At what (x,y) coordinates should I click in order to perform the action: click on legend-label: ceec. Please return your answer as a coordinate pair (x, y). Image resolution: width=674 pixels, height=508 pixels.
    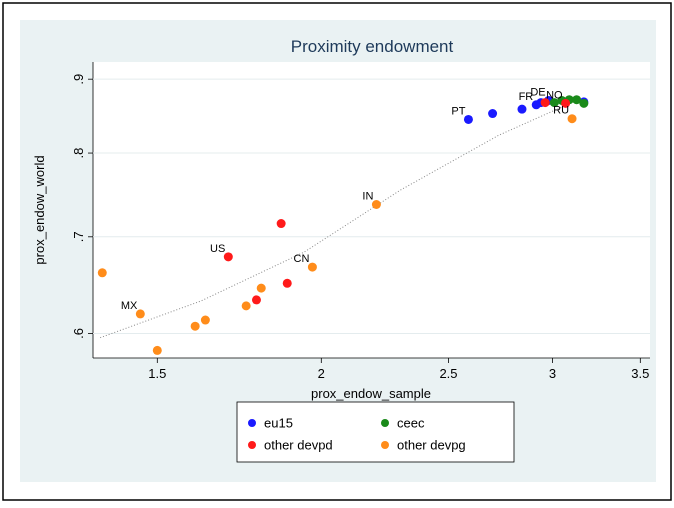
    Looking at the image, I should click on (411, 423).